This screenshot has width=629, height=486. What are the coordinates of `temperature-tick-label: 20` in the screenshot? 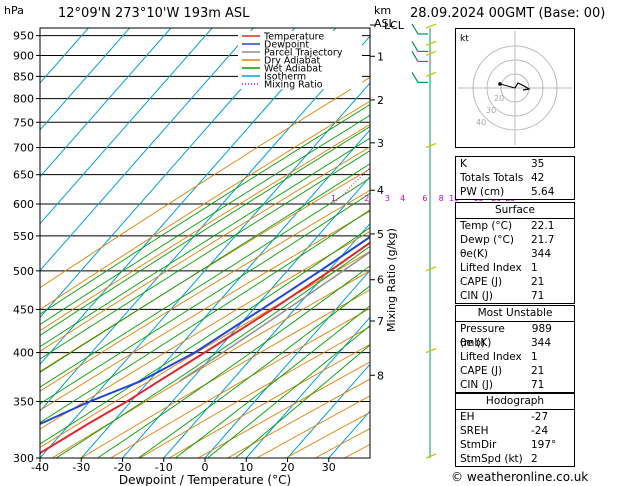 It's located at (288, 467).